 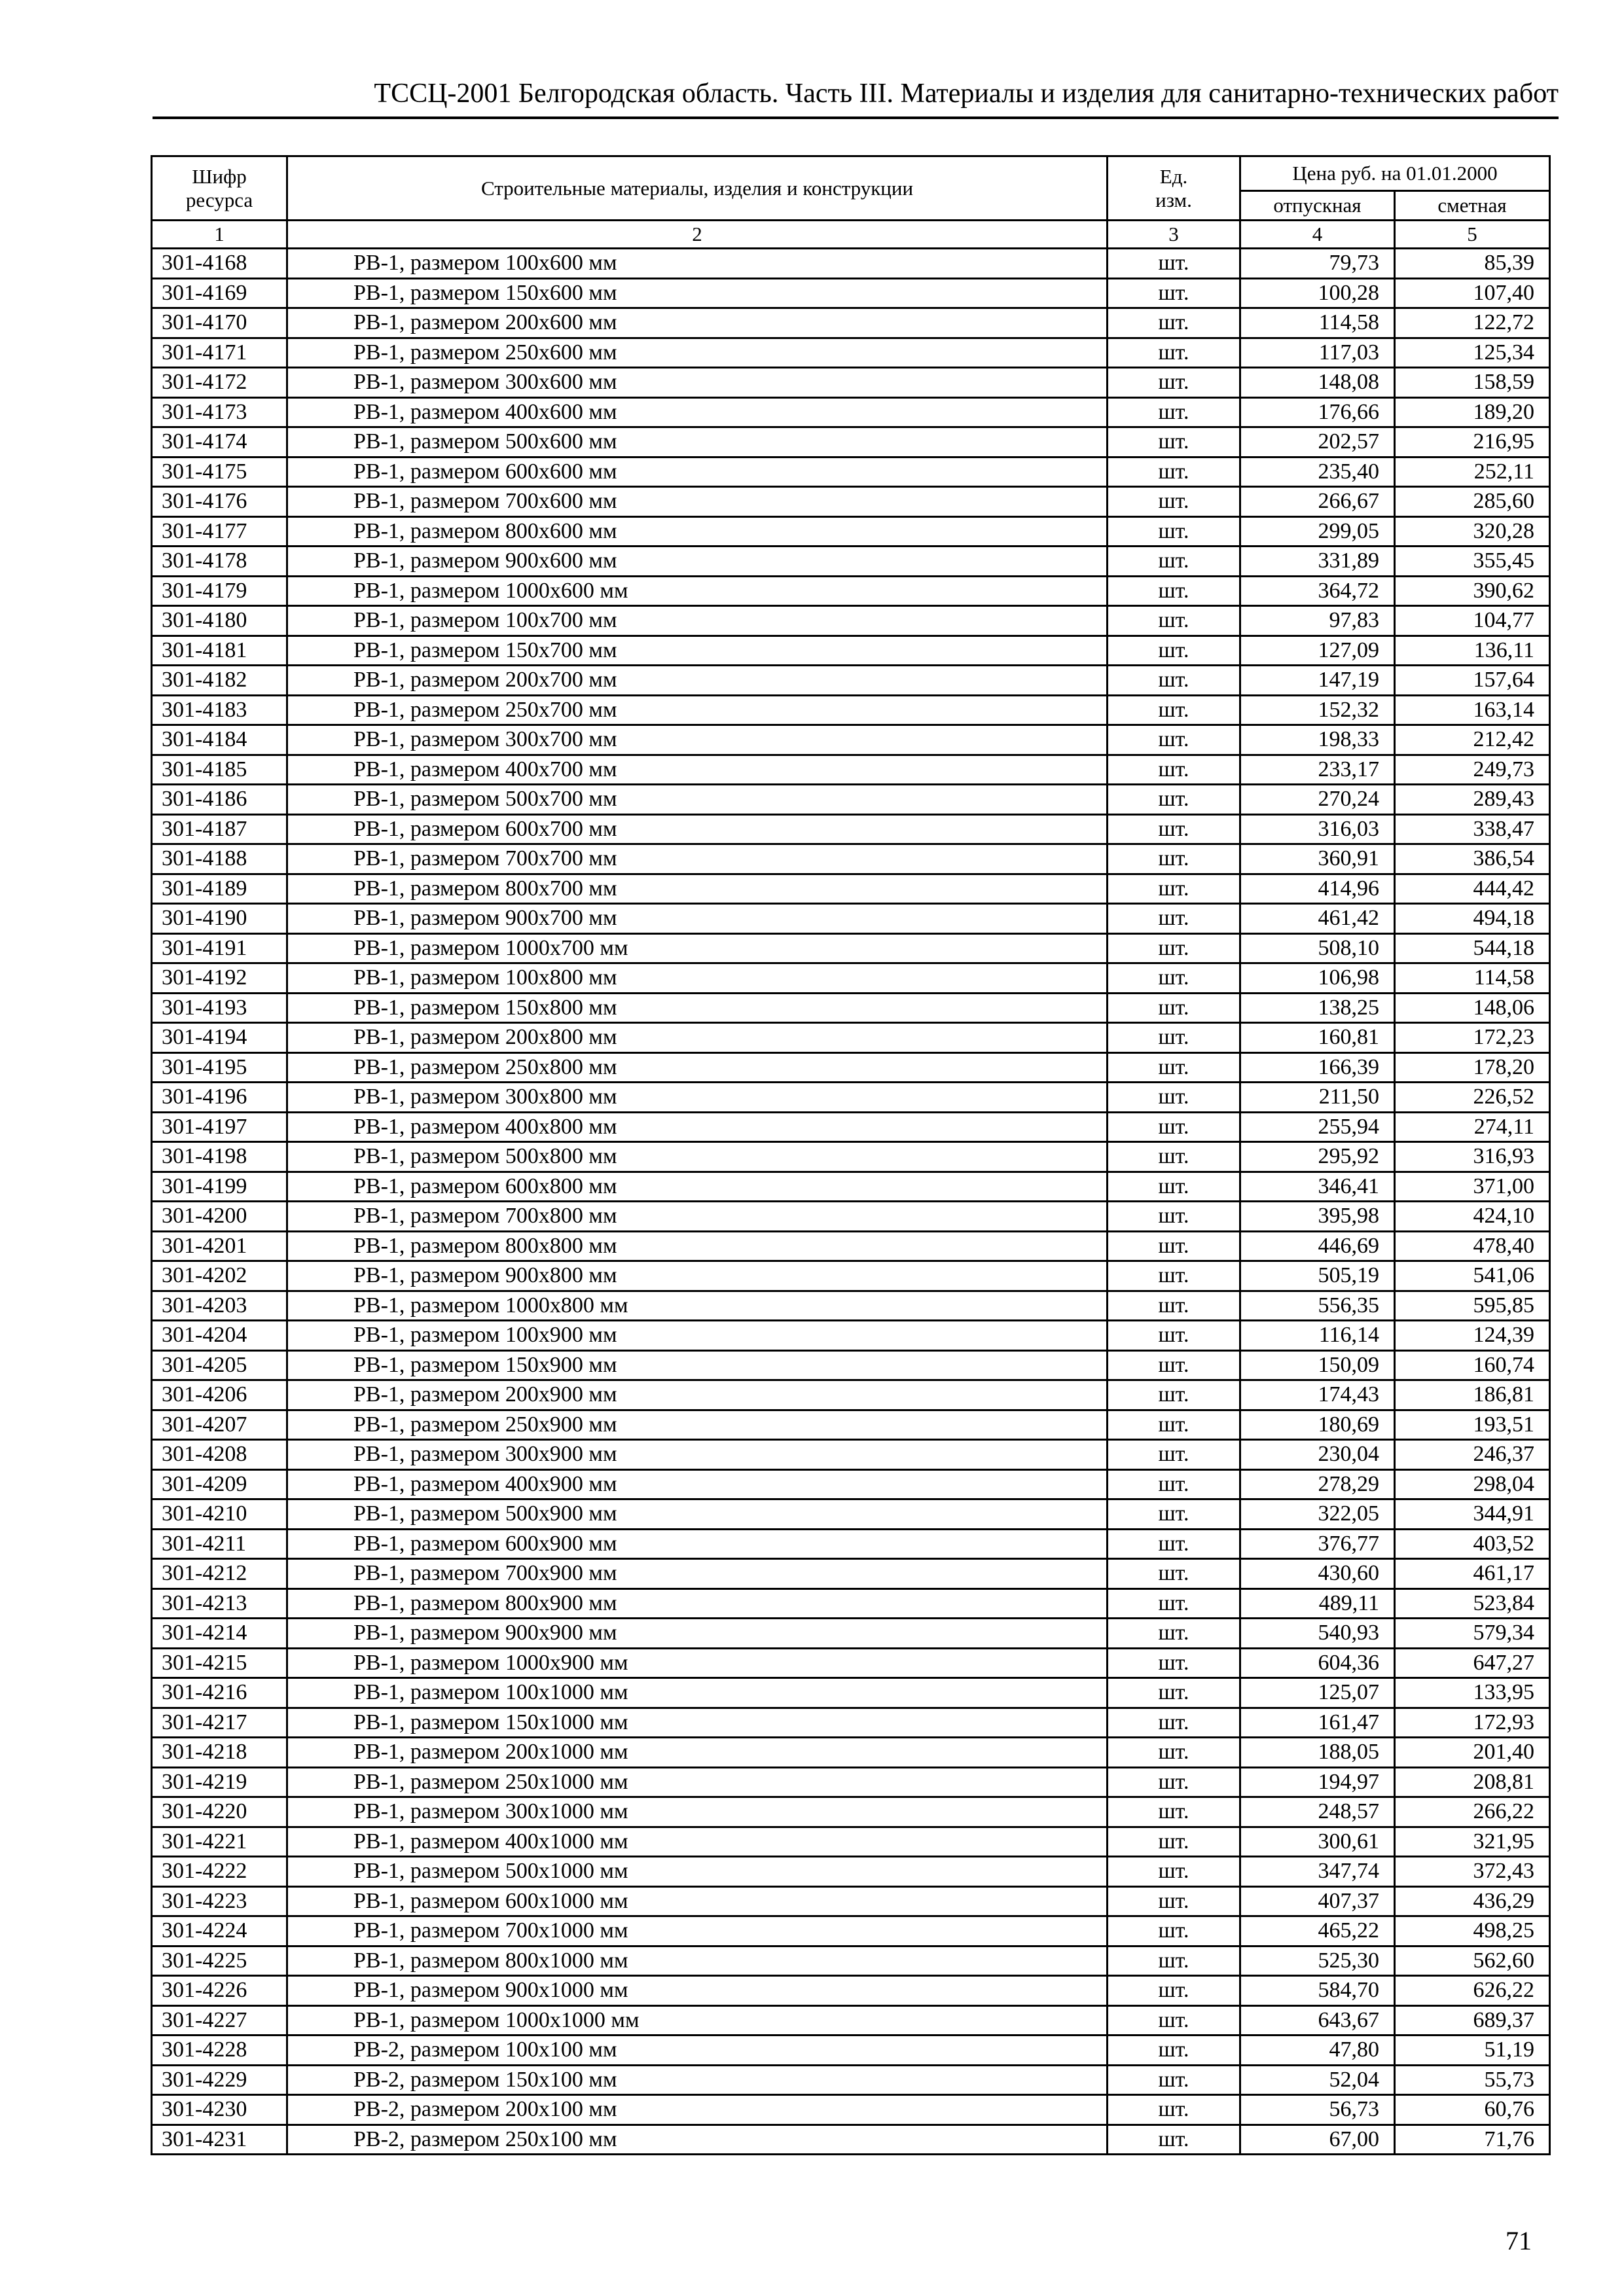 What do you see at coordinates (219, 1038) in the screenshot?
I see `resource-code: 301-4194` at bounding box center [219, 1038].